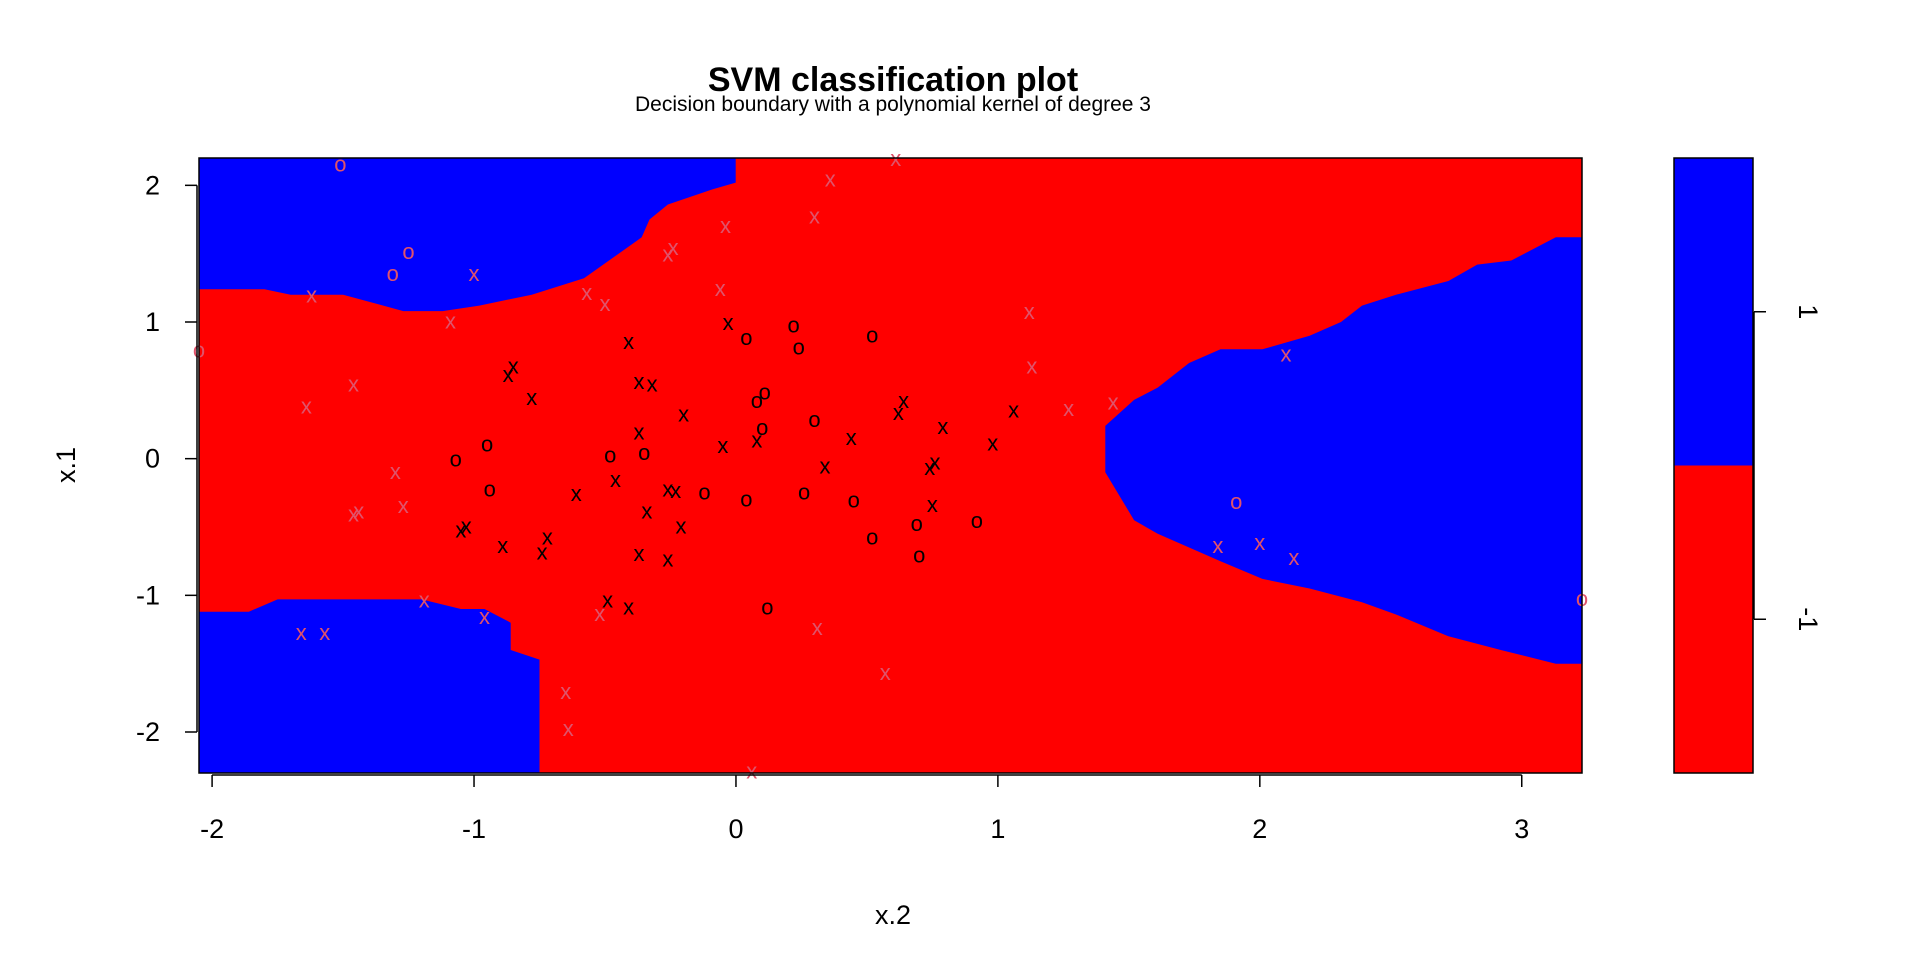 The image size is (1920, 960). I want to click on x-axis: -2 -1 0 1 2 3, so click(864, 809).